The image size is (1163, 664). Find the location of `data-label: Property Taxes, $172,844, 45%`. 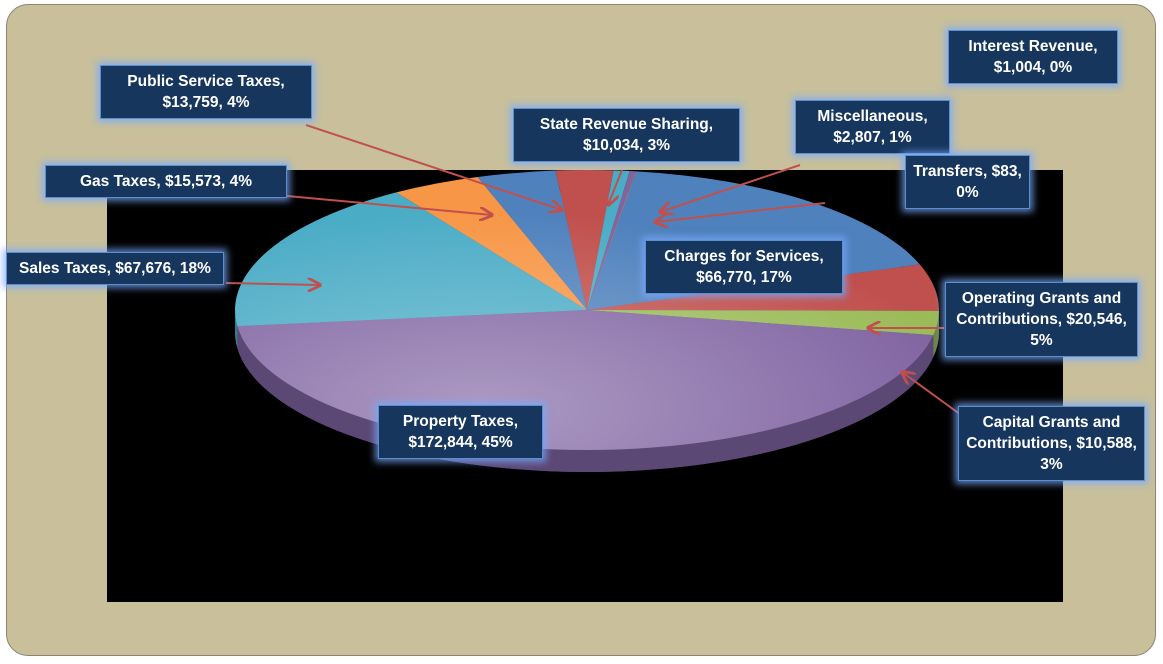

data-label: Property Taxes, $172,844, 45% is located at coordinates (460, 432).